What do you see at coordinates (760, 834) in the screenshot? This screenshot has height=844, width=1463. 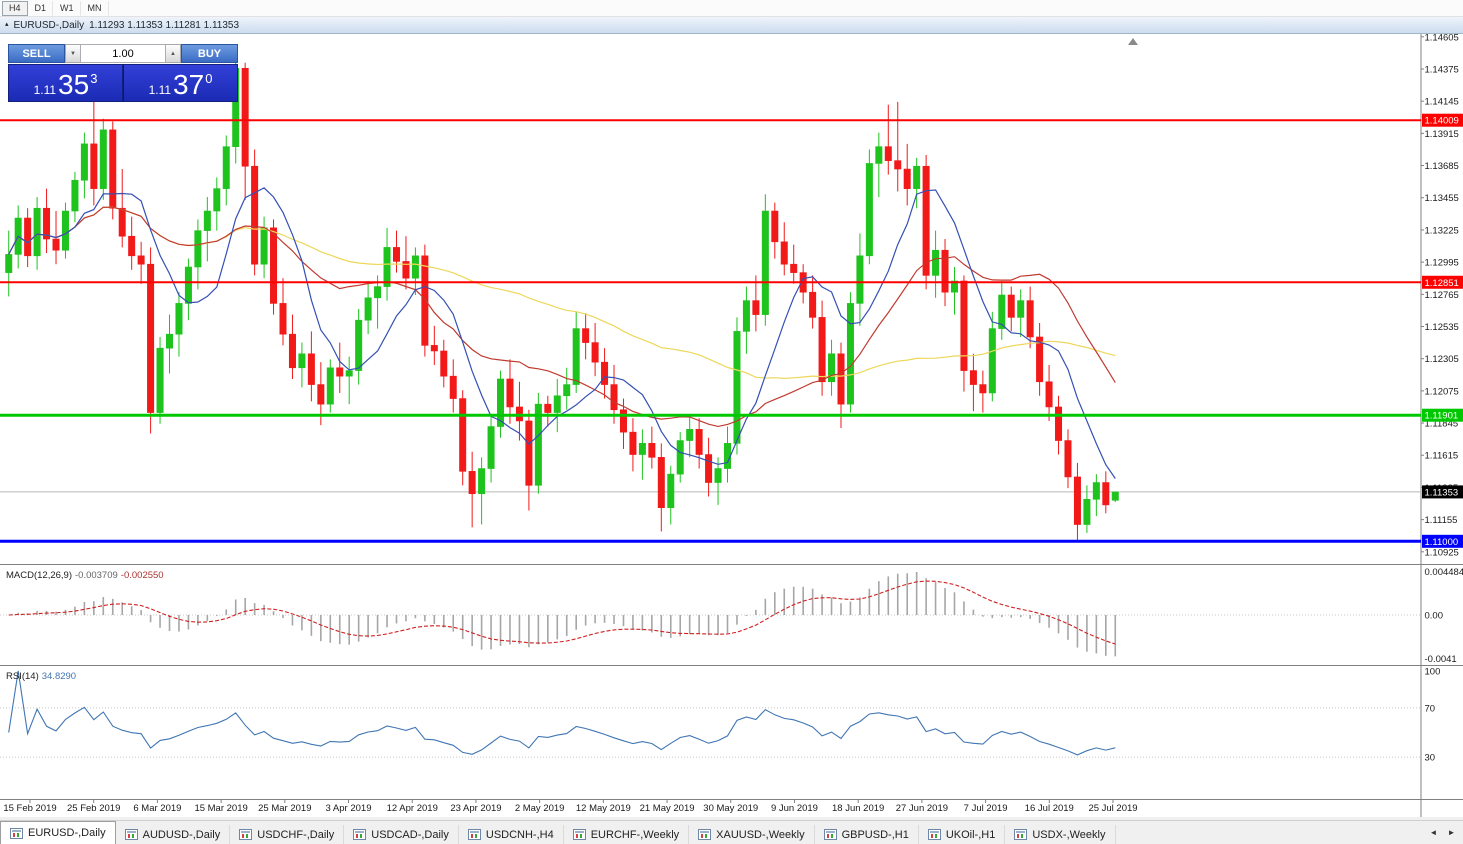 I see `chart-tab-label: XAUUSD-,Weekly` at bounding box center [760, 834].